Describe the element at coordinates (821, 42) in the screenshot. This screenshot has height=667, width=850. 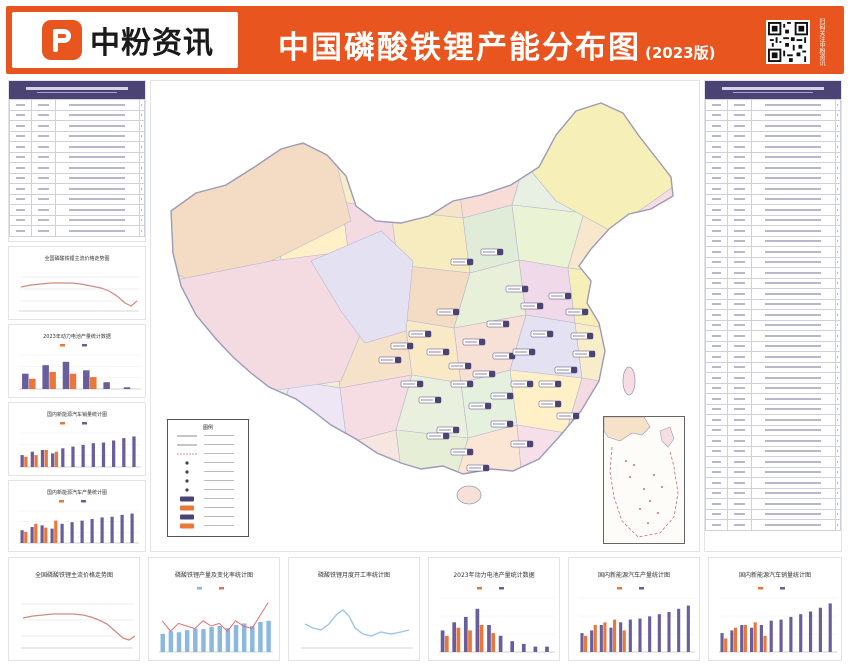
I see `qr-caption: 扫码关注中粉资讯` at that location.